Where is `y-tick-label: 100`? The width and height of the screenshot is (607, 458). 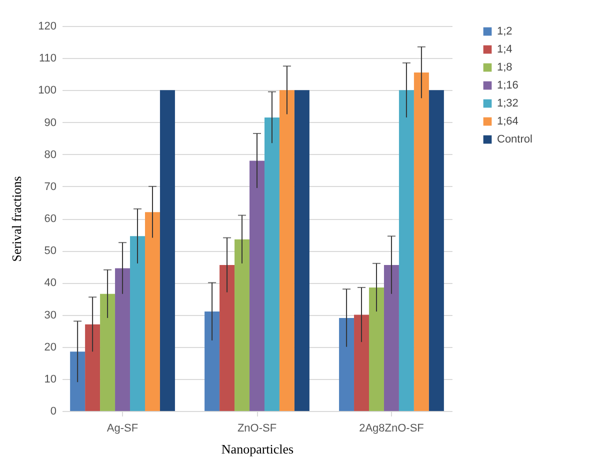 y-tick-label: 100 is located at coordinates (47, 90).